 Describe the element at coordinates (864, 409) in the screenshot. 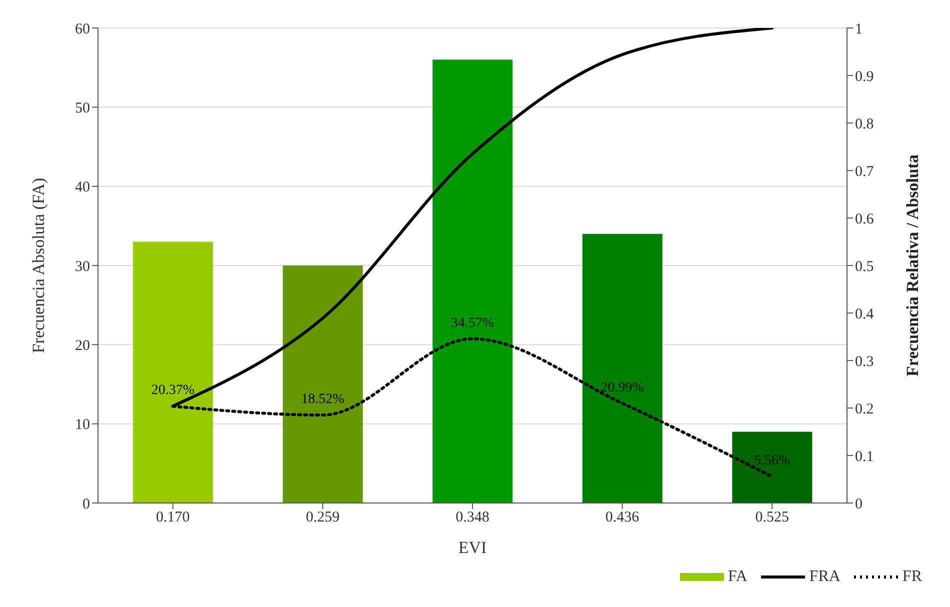

I see `y2-tick-label: 0.2` at that location.